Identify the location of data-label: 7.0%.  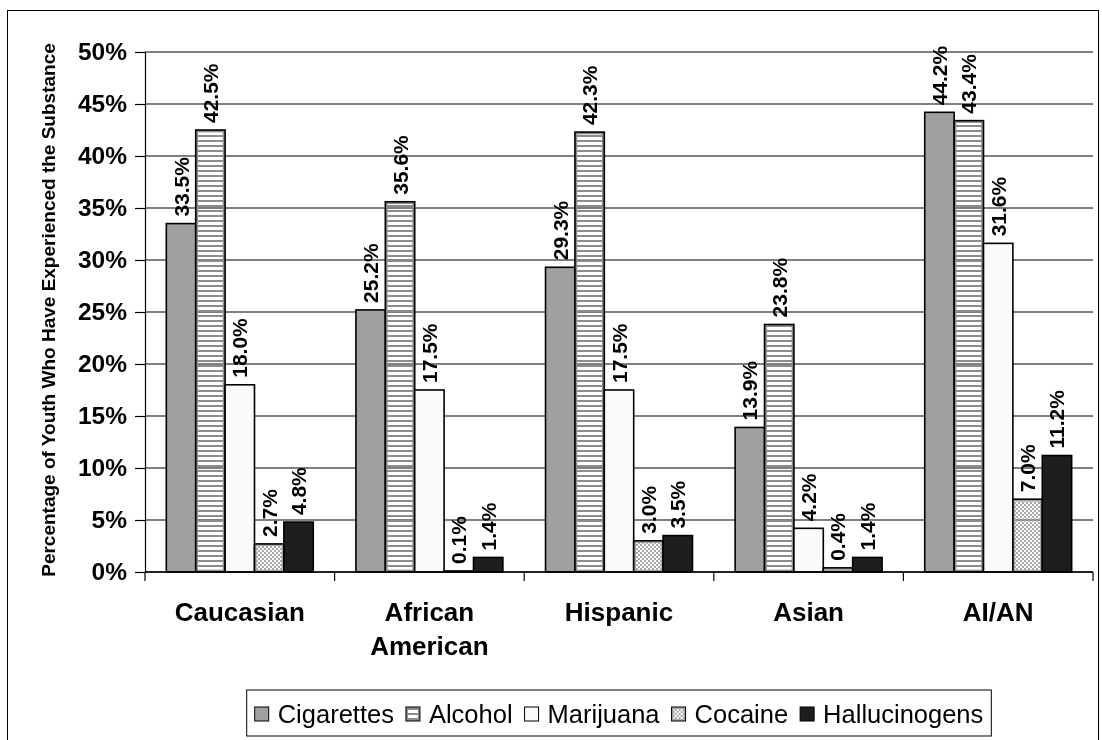
(1028, 468).